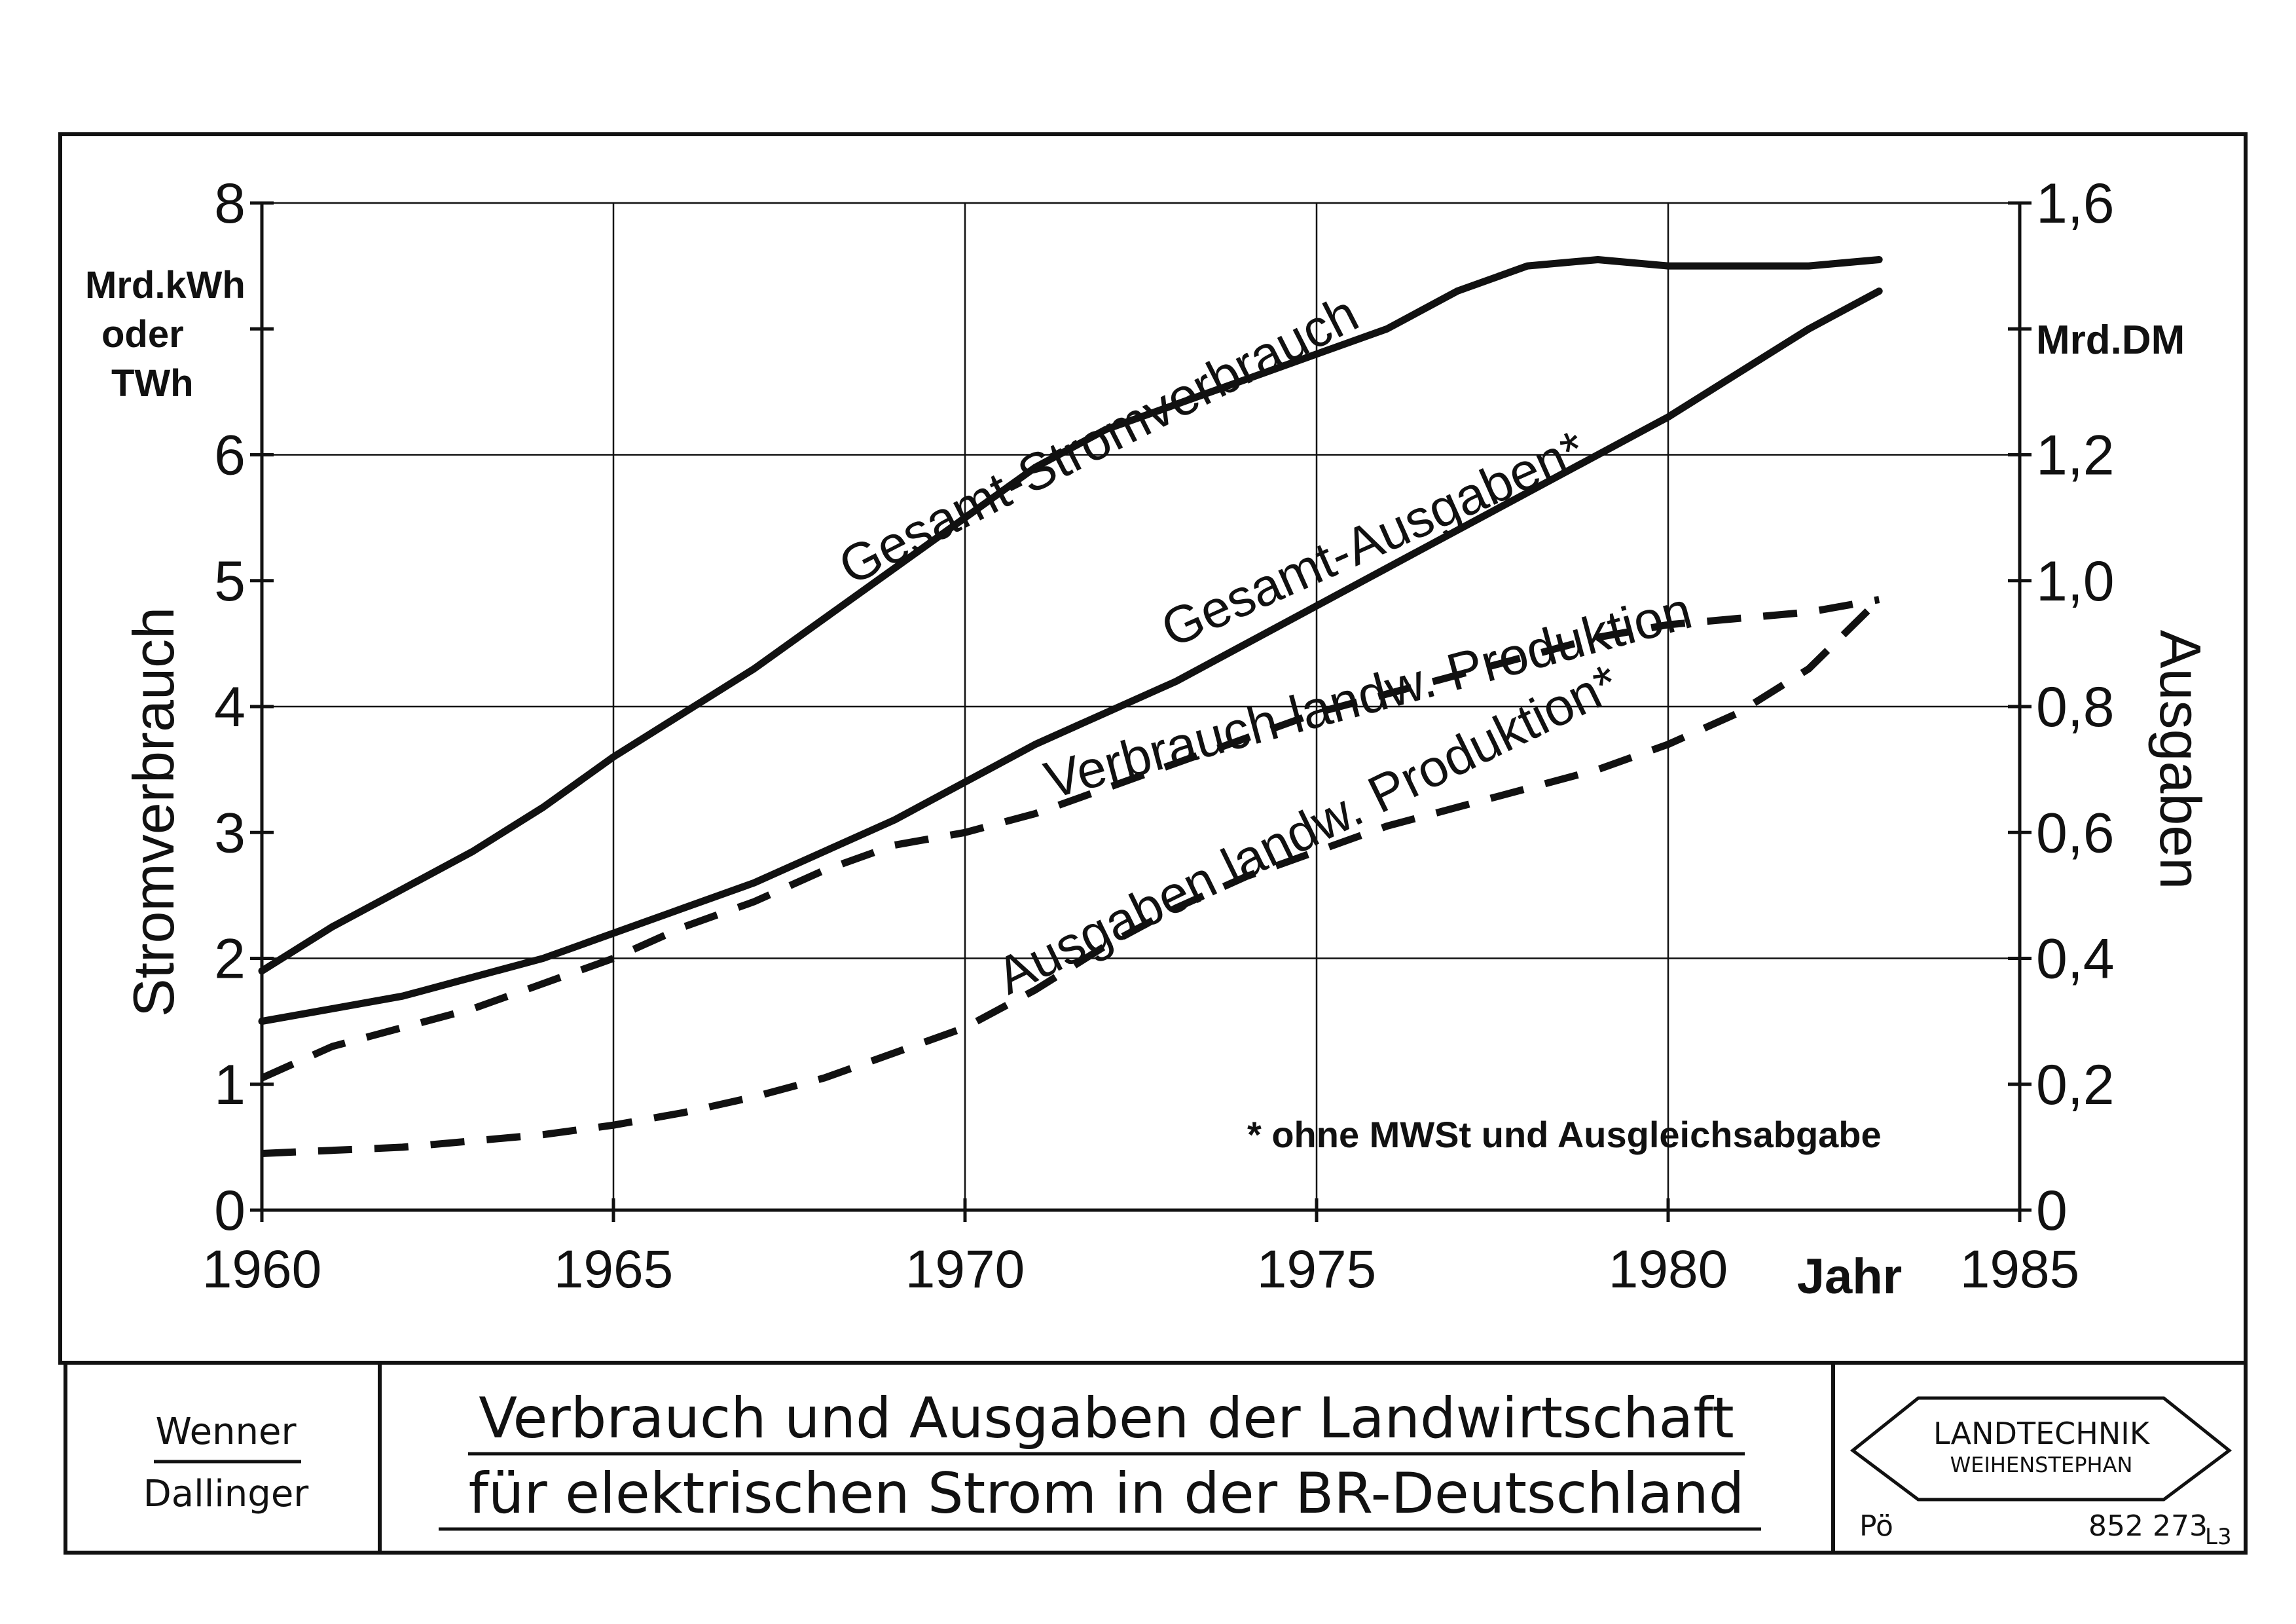 The width and height of the screenshot is (2296, 1624). I want to click on logo-text-2: WEIHENSTEPHAN, so click(2041, 1464).